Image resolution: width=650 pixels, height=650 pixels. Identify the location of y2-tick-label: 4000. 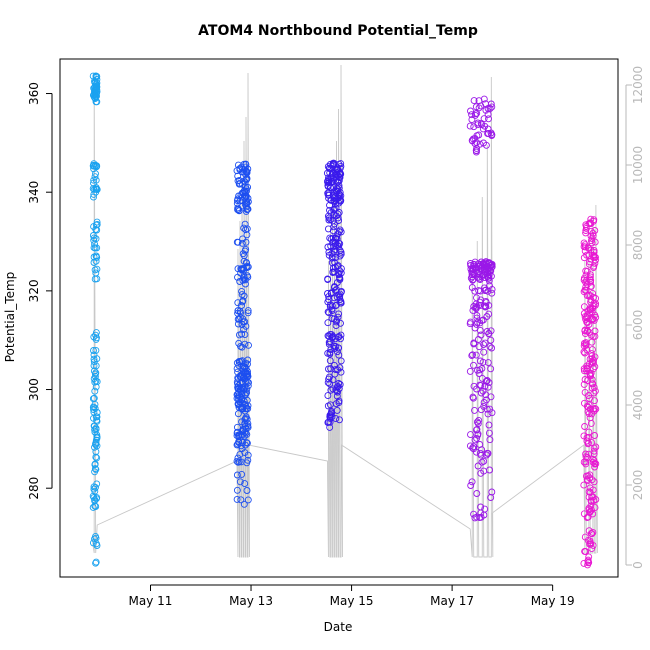
(638, 405).